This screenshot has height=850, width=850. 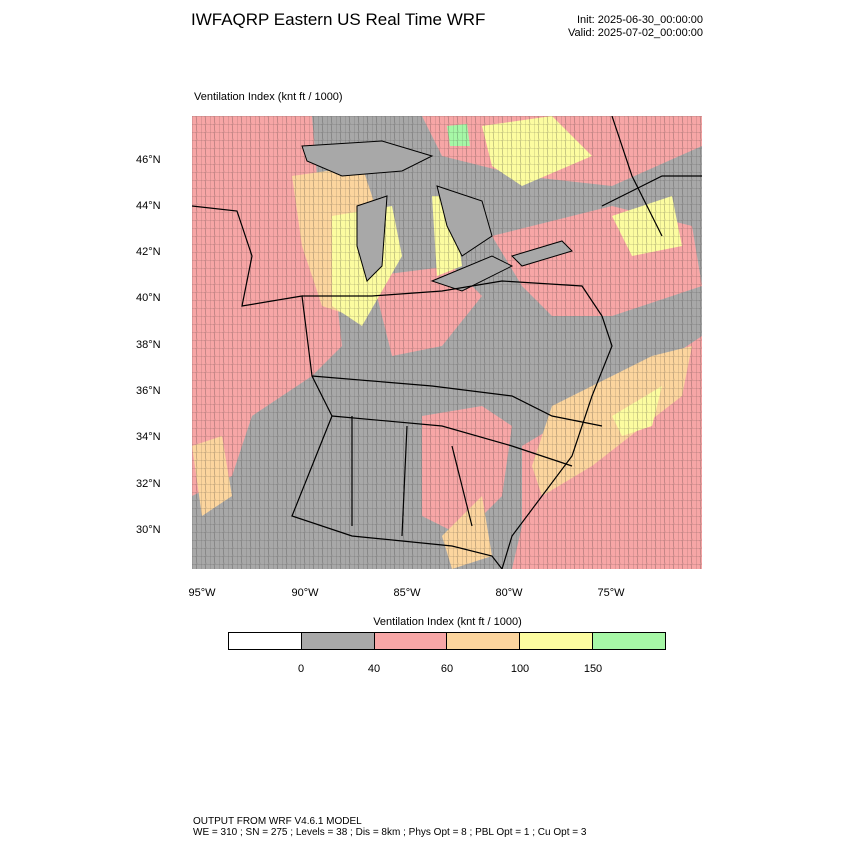 What do you see at coordinates (277, 821) in the screenshot?
I see `model-version: OUTPUT FROM WRF V4.6.1 MODEL` at bounding box center [277, 821].